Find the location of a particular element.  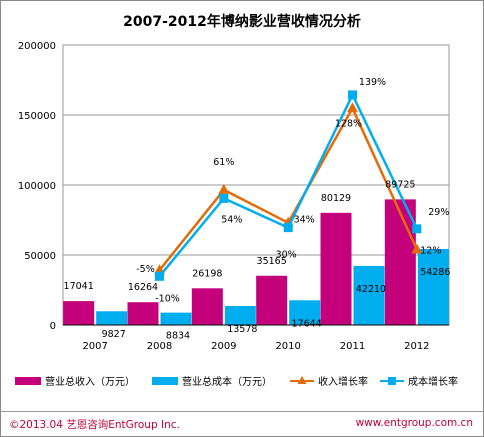

footer-website: www.entgroup.com.cn is located at coordinates (414, 423).